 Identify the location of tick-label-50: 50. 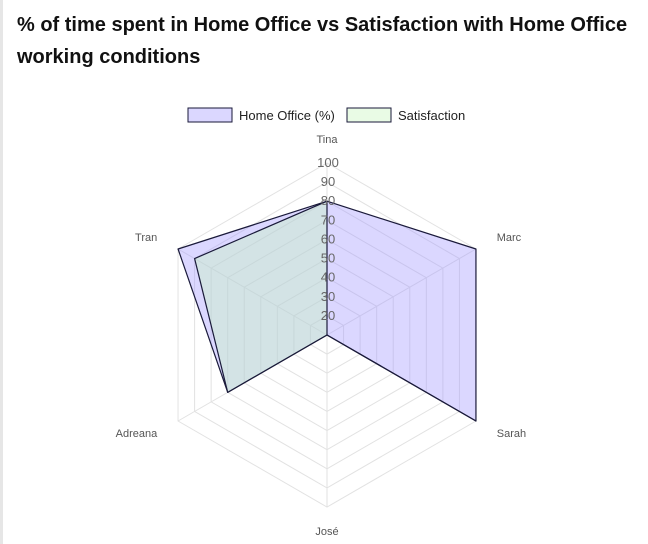
(328, 258).